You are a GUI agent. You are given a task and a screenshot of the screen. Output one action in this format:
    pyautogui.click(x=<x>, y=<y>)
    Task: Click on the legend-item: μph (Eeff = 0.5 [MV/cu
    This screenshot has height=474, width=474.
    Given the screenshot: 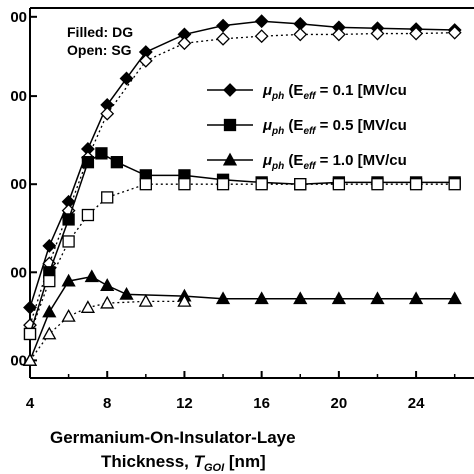 What is the action you would take?
    pyautogui.click(x=307, y=127)
    